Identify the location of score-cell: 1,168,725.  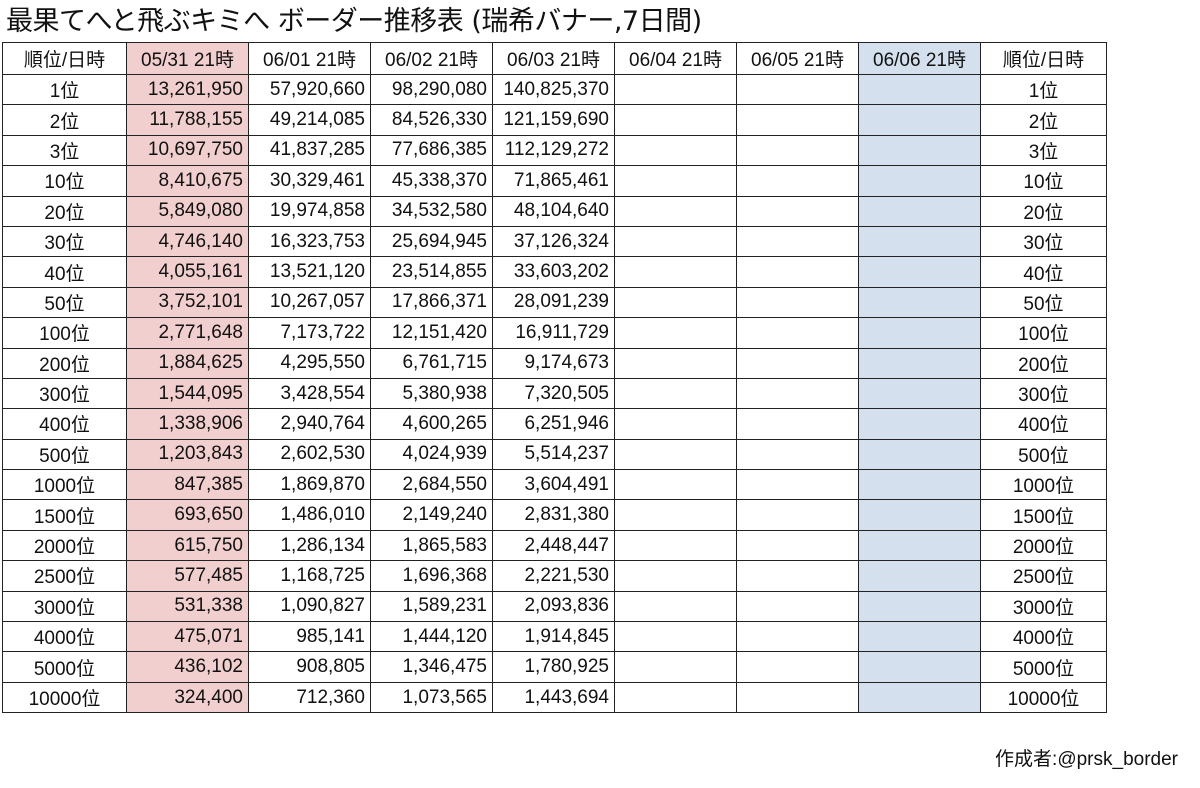
(309, 576).